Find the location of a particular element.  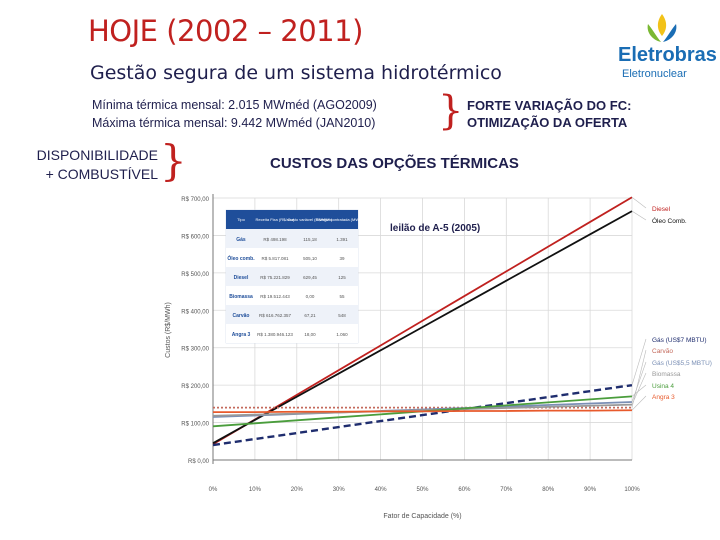

legend-label: Carvão is located at coordinates (662, 351).